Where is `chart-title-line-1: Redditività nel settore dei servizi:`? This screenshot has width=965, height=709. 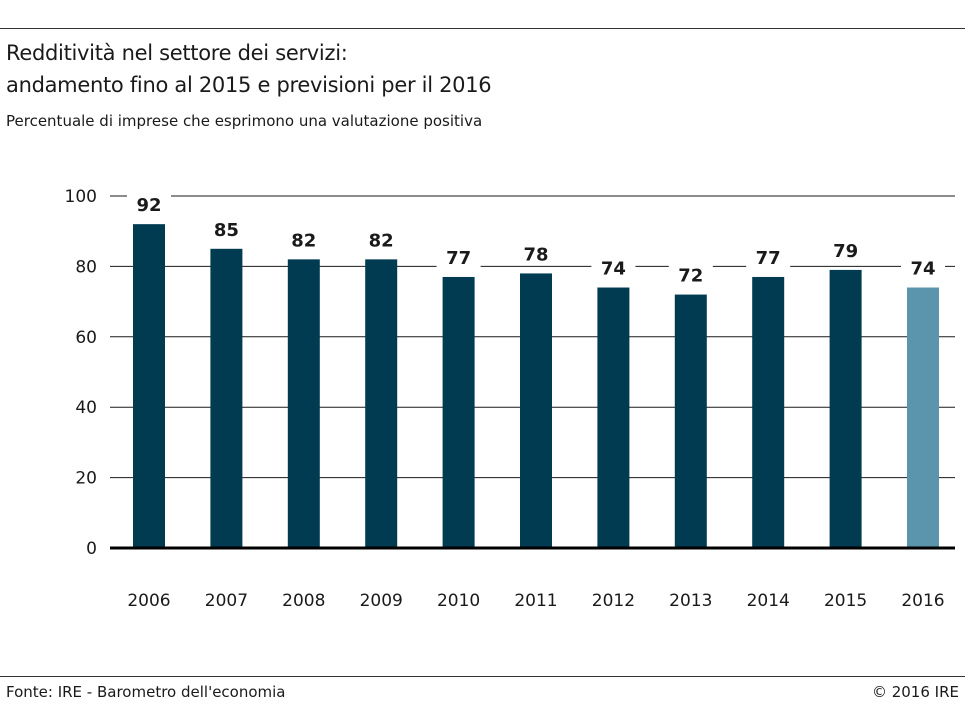
chart-title-line-1: Redditività nel settore dei servizi: is located at coordinates (177, 53).